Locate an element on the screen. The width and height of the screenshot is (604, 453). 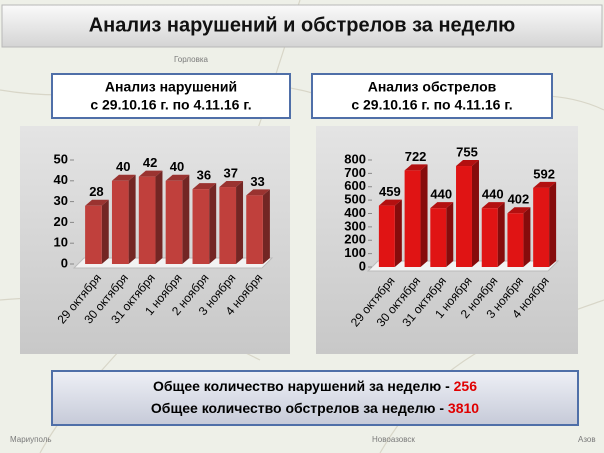
y-tick-label: 600 is located at coordinates (355, 185).